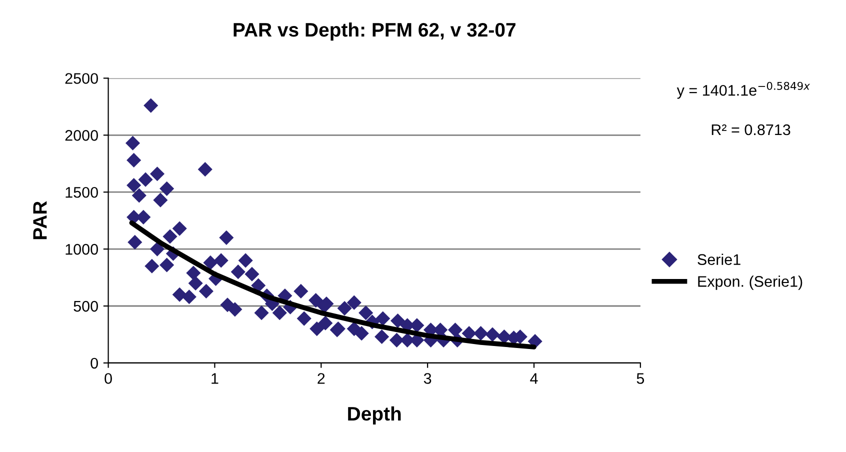 The image size is (846, 452). Describe the element at coordinates (215, 378) in the screenshot. I see `x-tick-label: 1` at that location.